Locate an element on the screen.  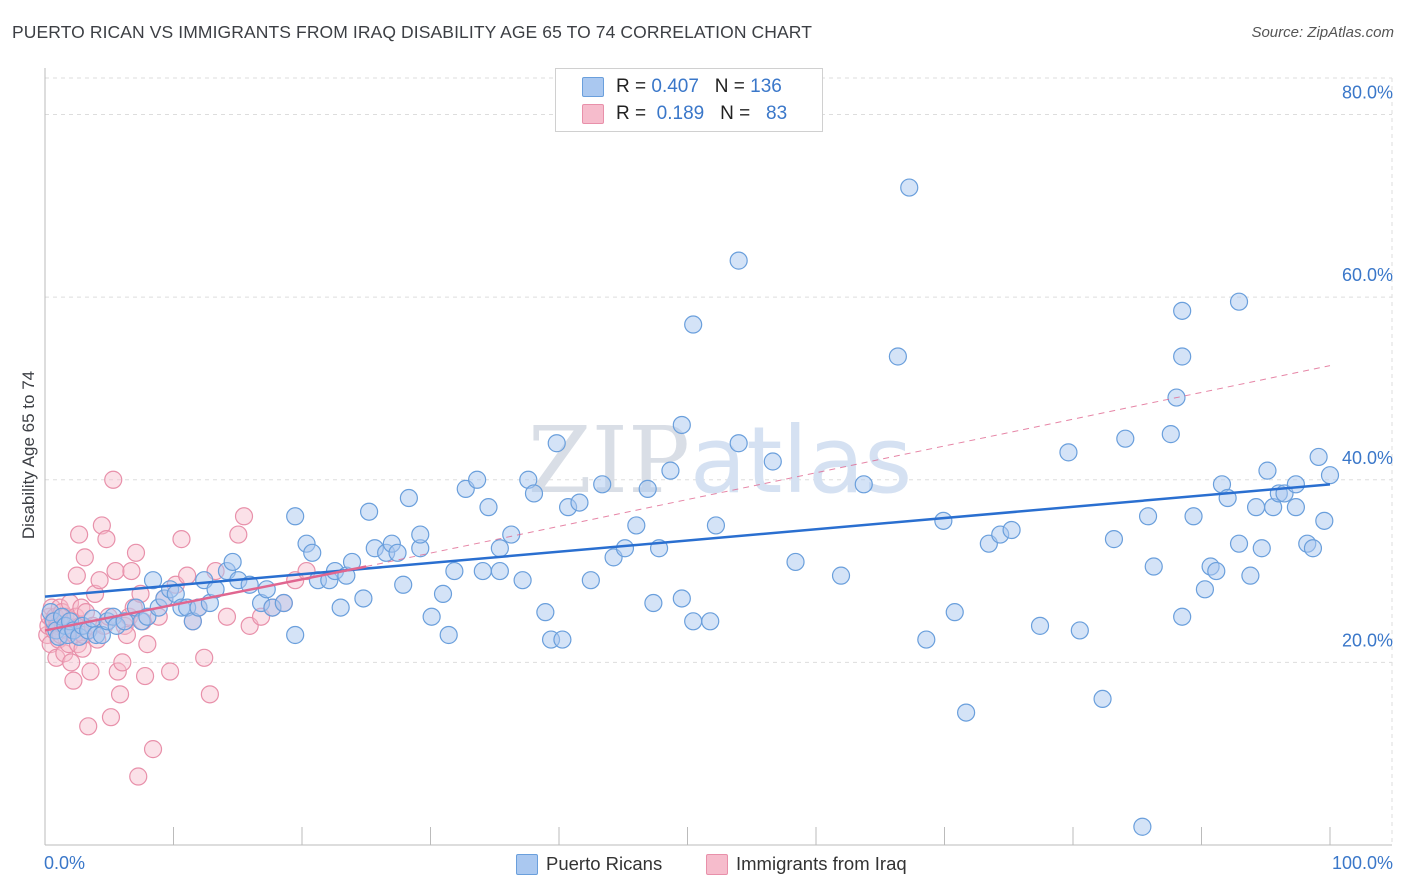
x-tick-label-max: 100.0% is located at coordinates (1362, 863).